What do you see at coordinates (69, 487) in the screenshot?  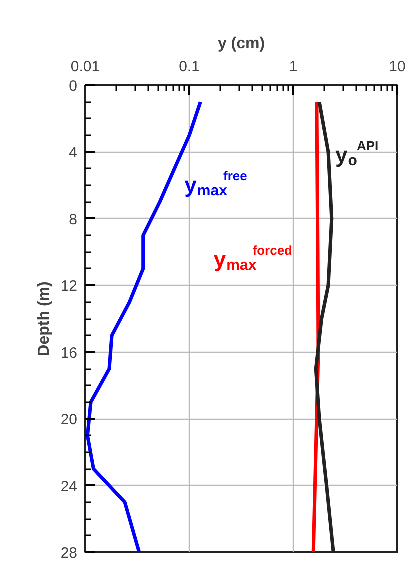 I see `y-tick-label: 24` at bounding box center [69, 487].